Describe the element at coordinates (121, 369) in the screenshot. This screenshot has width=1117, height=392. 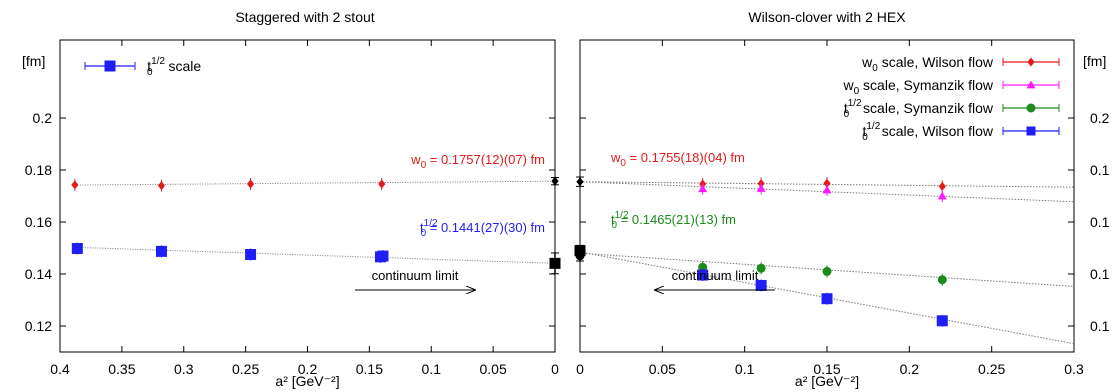
I see `x-tick-label: 0.35` at that location.